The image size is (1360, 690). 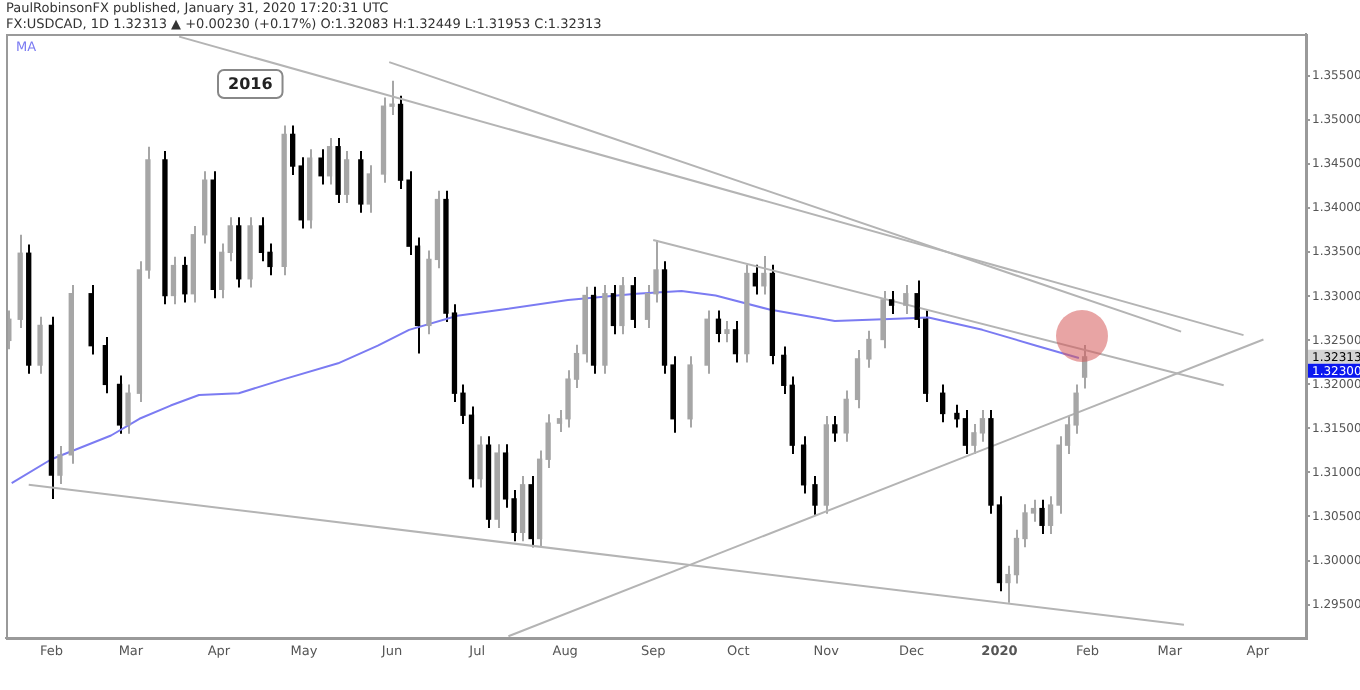 I want to click on annotation: 2016, so click(x=251, y=84).